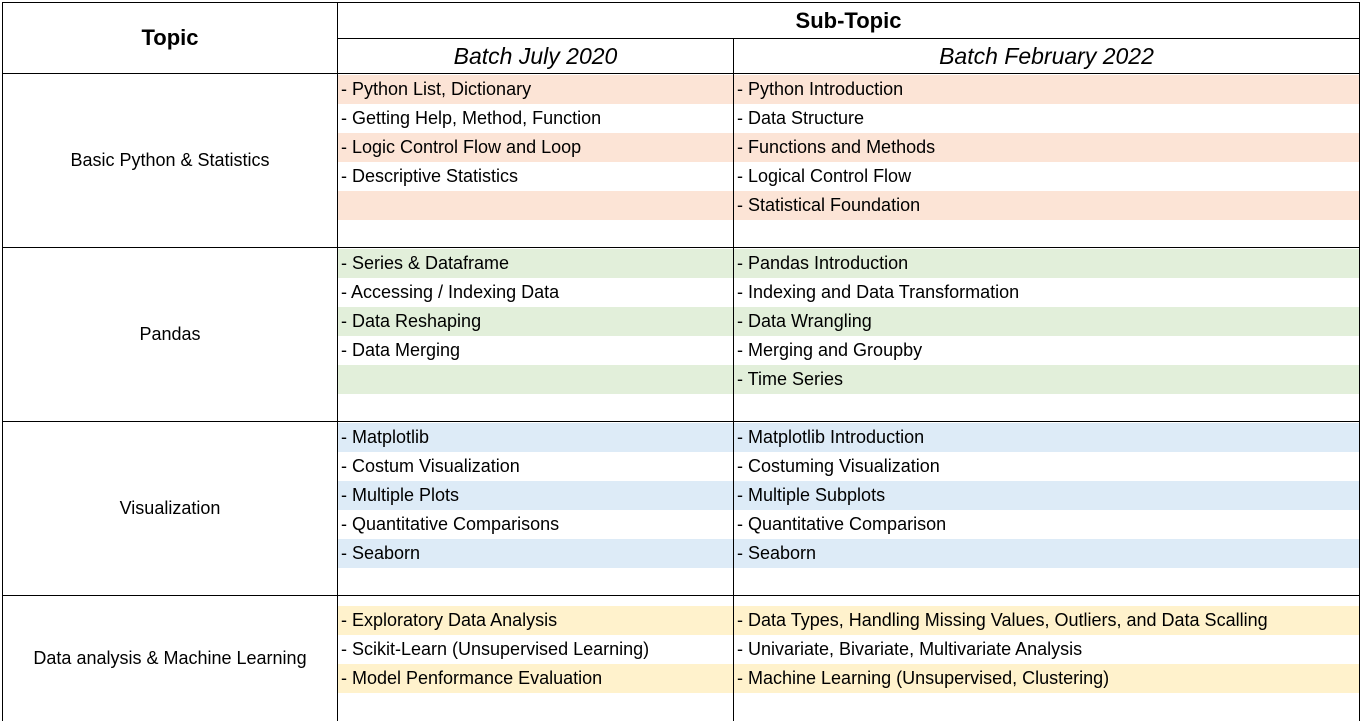 The image size is (1364, 721). What do you see at coordinates (170, 508) in the screenshot?
I see `topic-cell: Visualization` at bounding box center [170, 508].